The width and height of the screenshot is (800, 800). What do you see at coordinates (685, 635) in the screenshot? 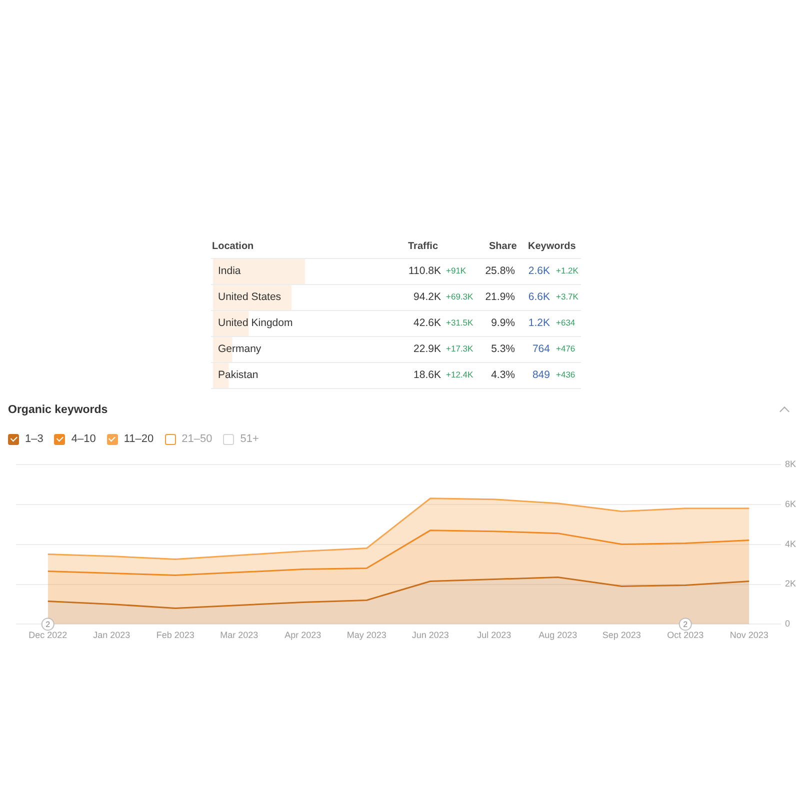
I see `x-tick-label: Oct 2023` at bounding box center [685, 635].